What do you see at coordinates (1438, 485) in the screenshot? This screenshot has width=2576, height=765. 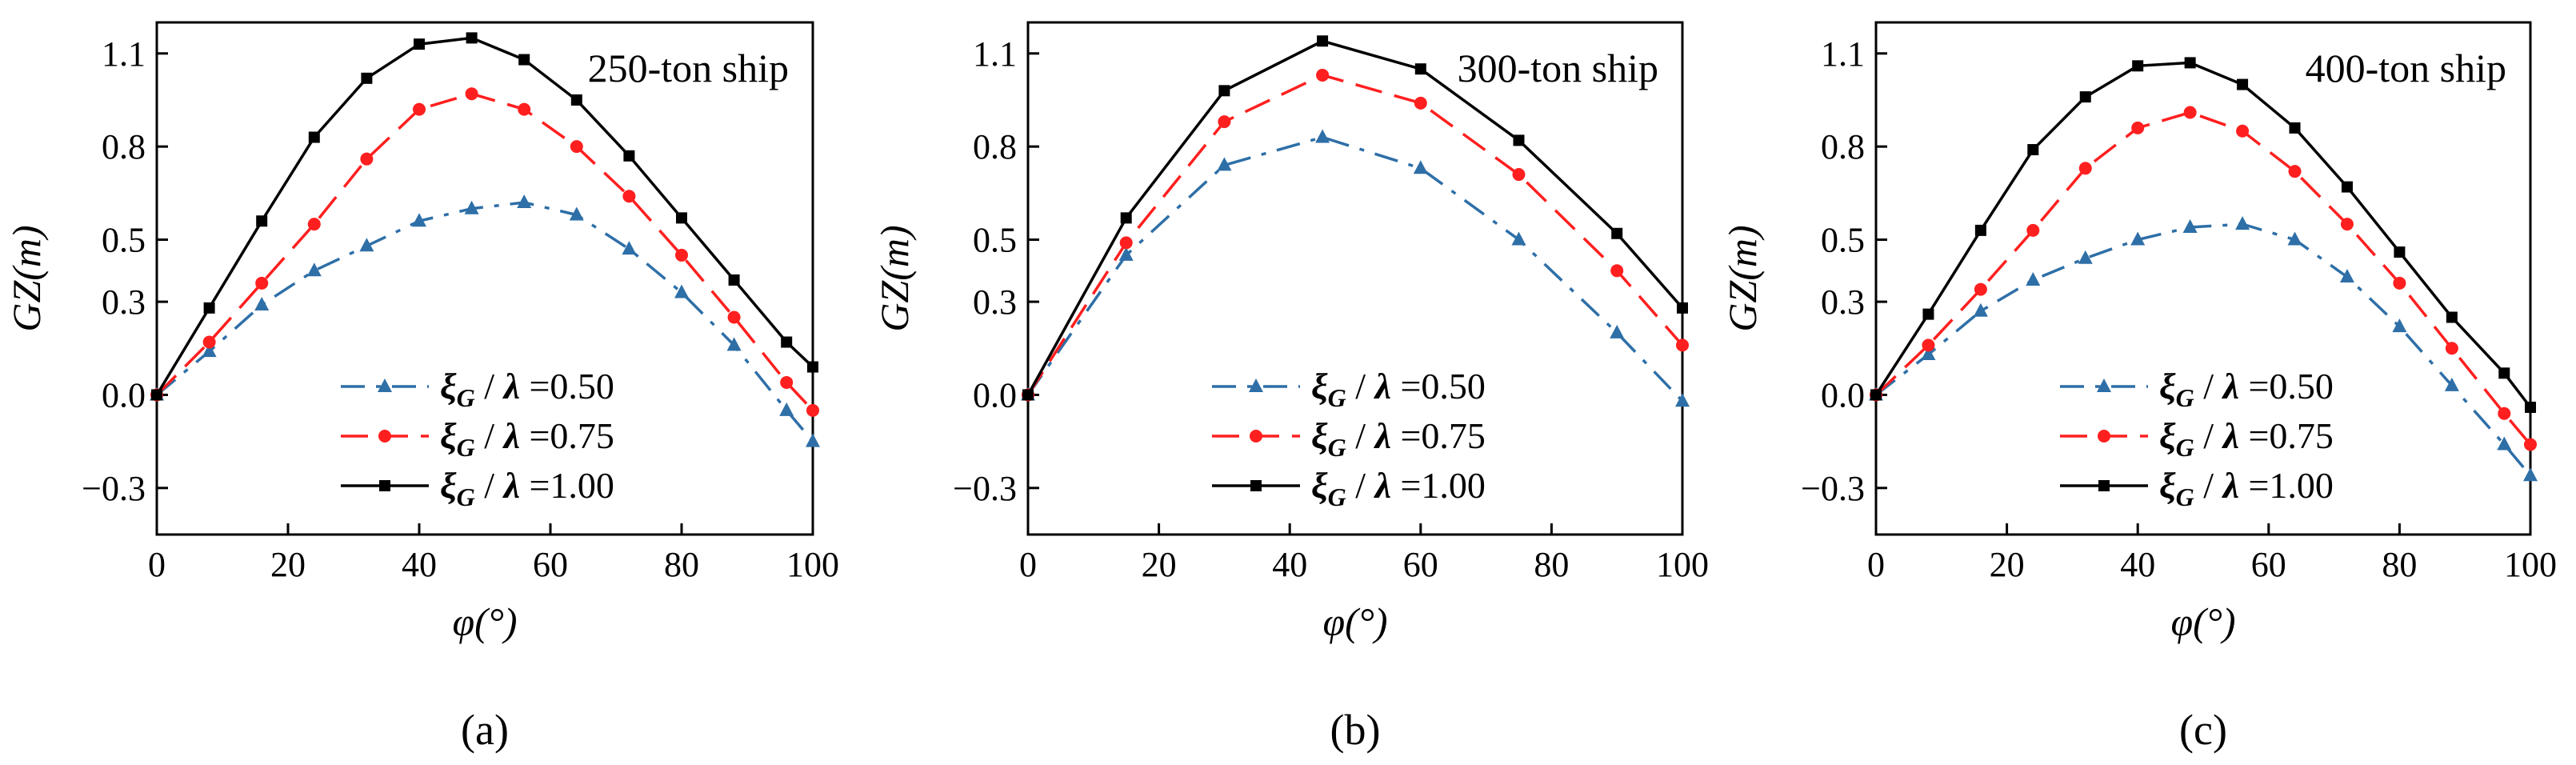 I see `legend-value: =1.00` at bounding box center [1438, 485].